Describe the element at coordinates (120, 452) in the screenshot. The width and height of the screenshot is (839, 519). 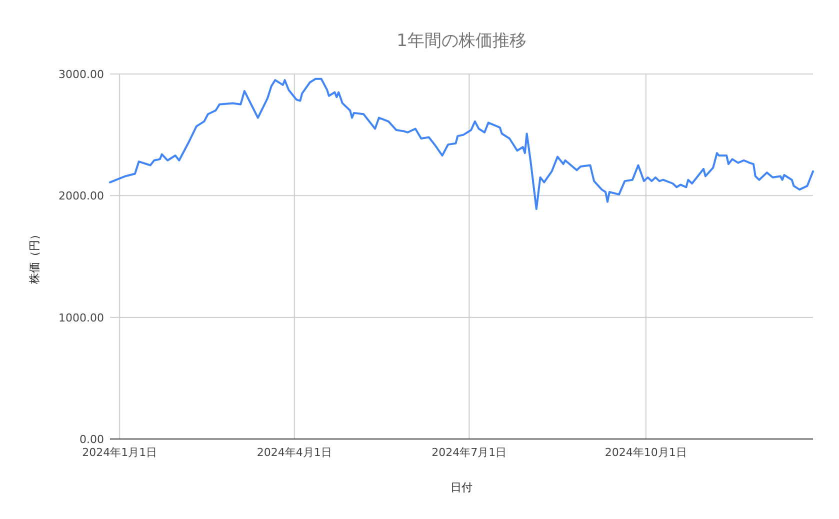
I see `xtick: 2024年1月1日` at that location.